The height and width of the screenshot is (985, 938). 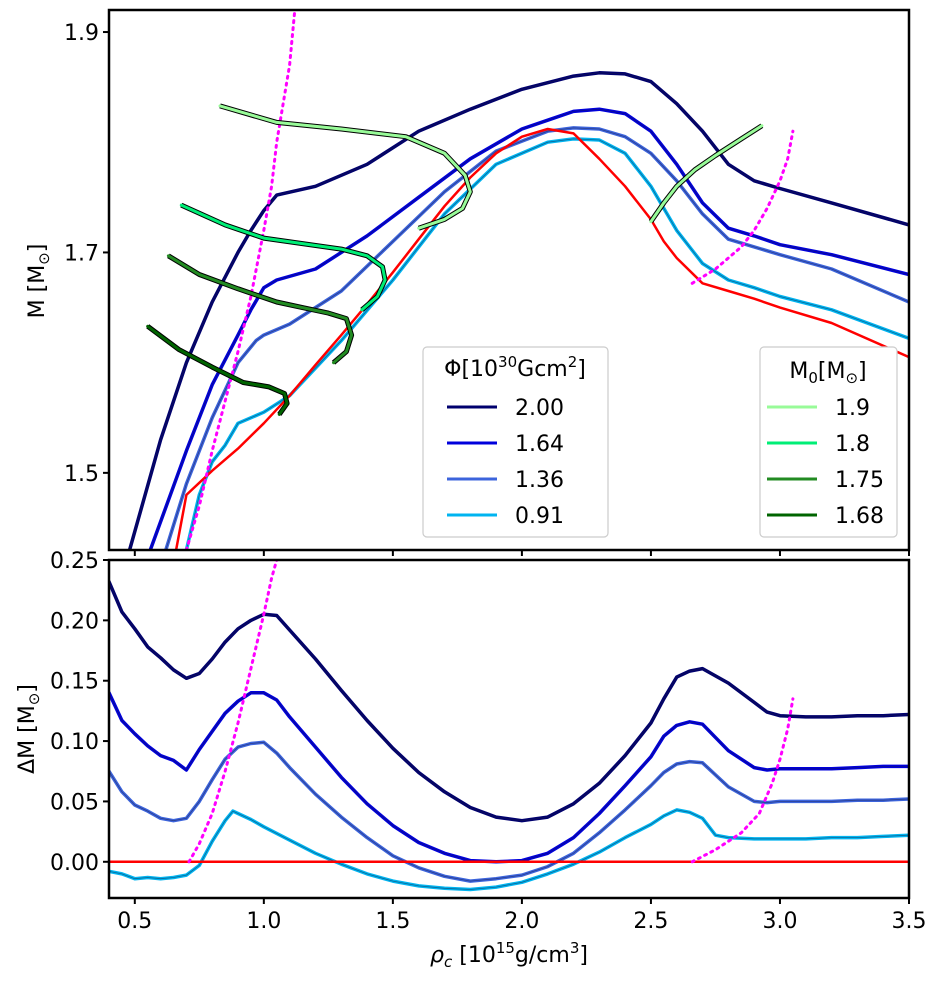 What do you see at coordinates (515, 367) in the screenshot?
I see `legend-phi-title: Φ[1030Gcm2]` at bounding box center [515, 367].